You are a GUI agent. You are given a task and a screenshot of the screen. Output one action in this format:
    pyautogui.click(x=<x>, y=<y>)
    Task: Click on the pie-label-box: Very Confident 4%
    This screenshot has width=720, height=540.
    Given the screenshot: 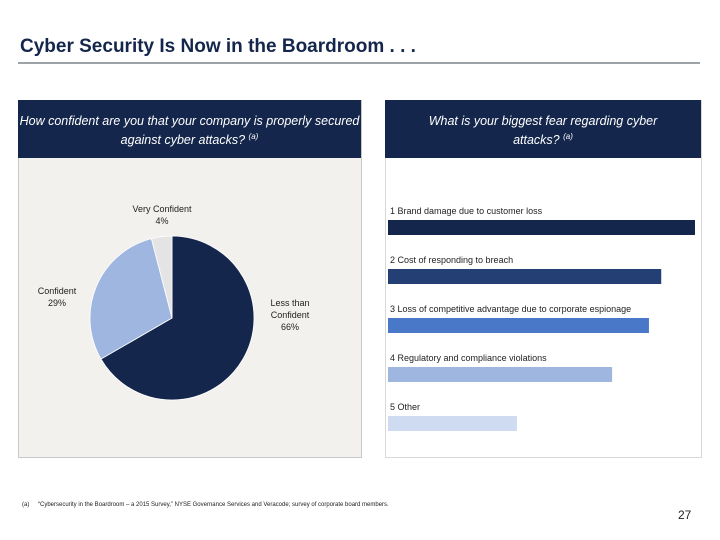 What is the action you would take?
    pyautogui.click(x=162, y=215)
    